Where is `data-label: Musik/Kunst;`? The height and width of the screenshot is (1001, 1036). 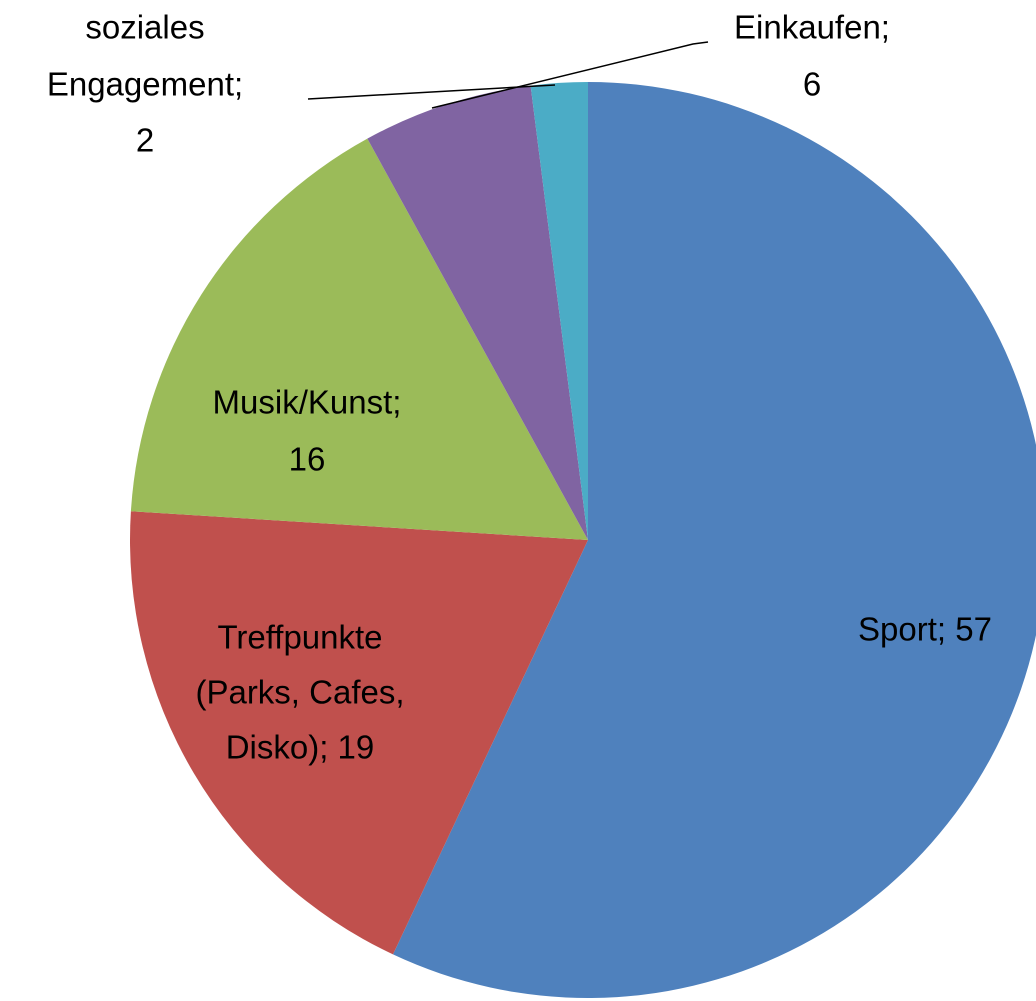 data-label: Musik/Kunst; is located at coordinates (307, 402).